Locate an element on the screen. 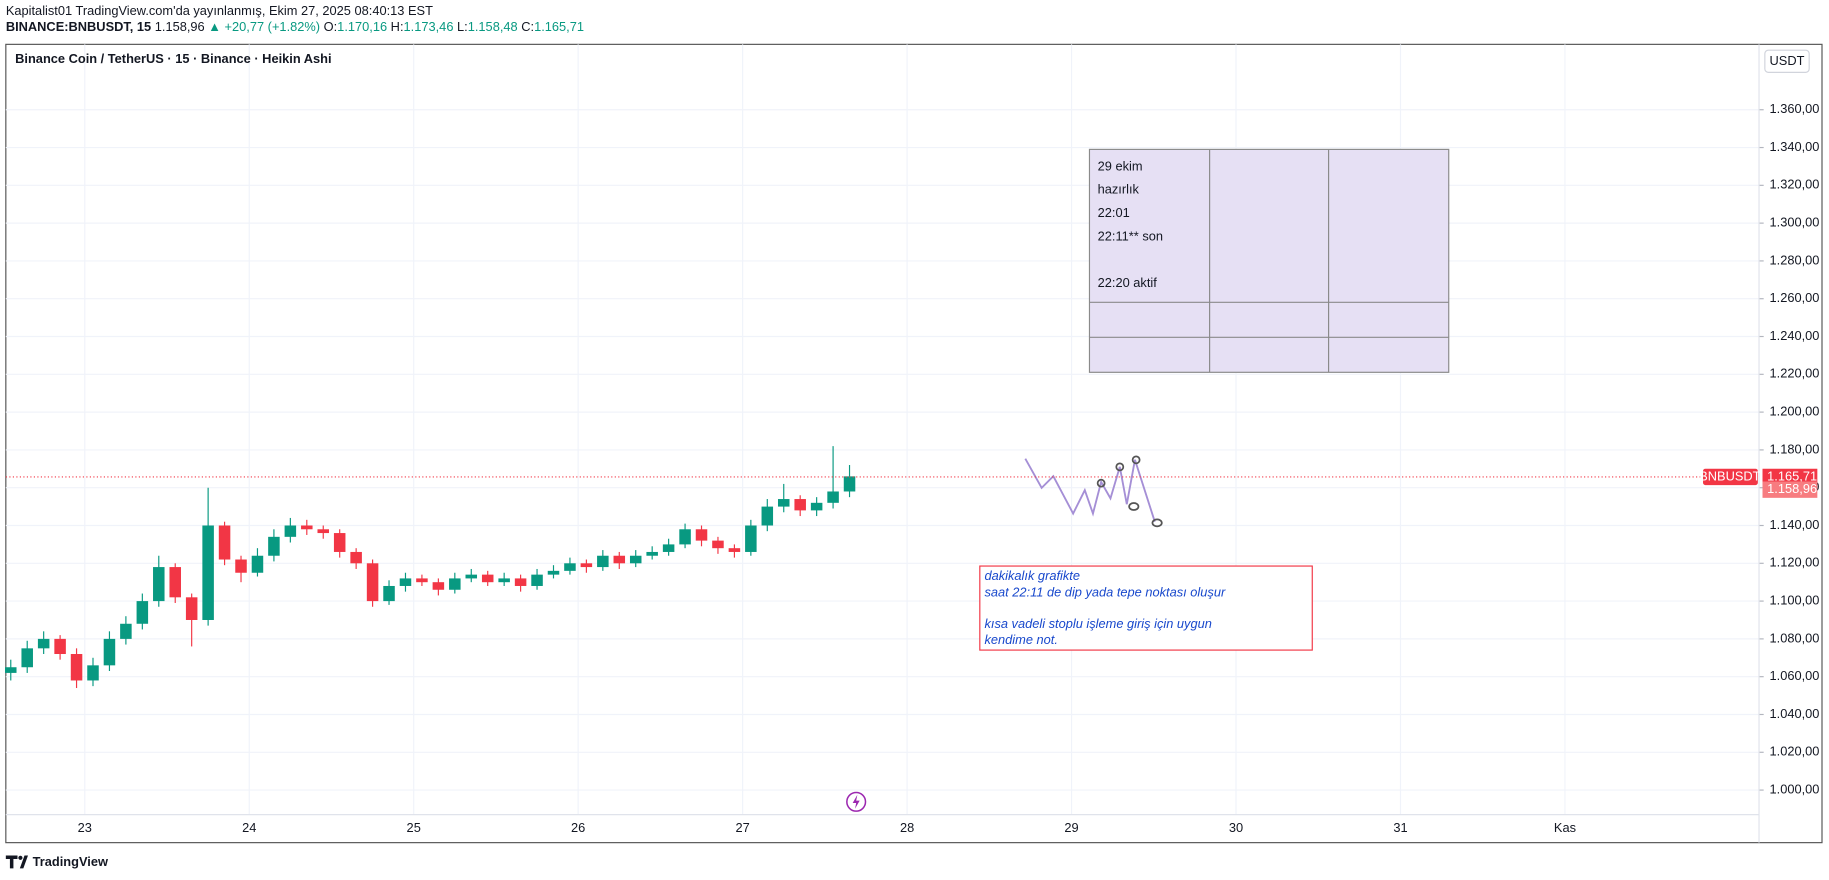 This screenshot has height=880, width=1829. ohlc-value: 1.165,71 is located at coordinates (559, 26).